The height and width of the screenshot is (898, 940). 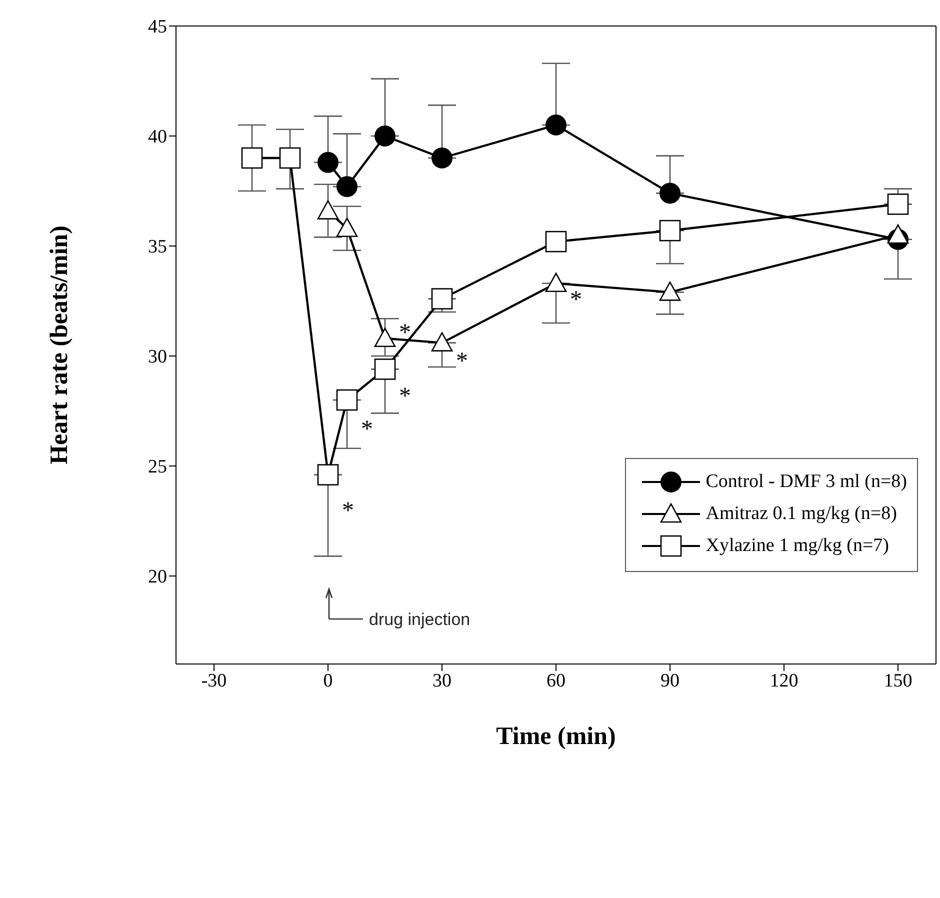 I want to click on y-axis-title: Heart rate (beats/min), so click(x=59, y=345).